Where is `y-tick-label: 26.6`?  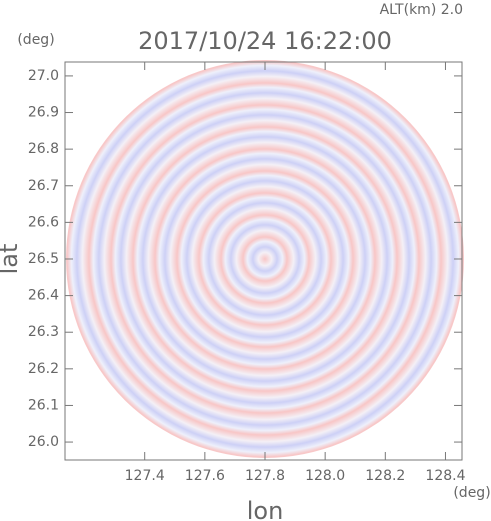 y-tick-label: 26.6 is located at coordinates (43, 222).